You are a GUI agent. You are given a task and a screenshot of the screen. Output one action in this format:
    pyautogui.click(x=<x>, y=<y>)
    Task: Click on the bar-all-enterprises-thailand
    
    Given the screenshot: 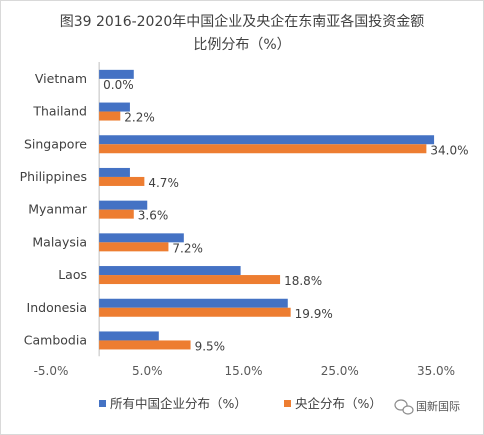 What is the action you would take?
    pyautogui.click(x=114, y=107)
    